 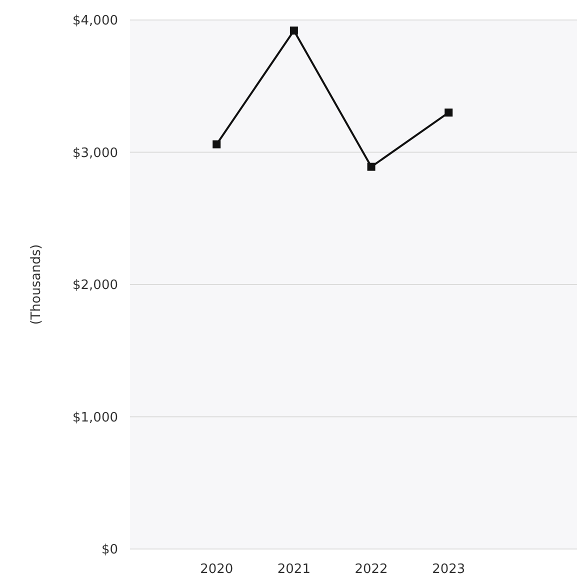 I want to click on y-tick-label: $2,000, so click(x=95, y=286).